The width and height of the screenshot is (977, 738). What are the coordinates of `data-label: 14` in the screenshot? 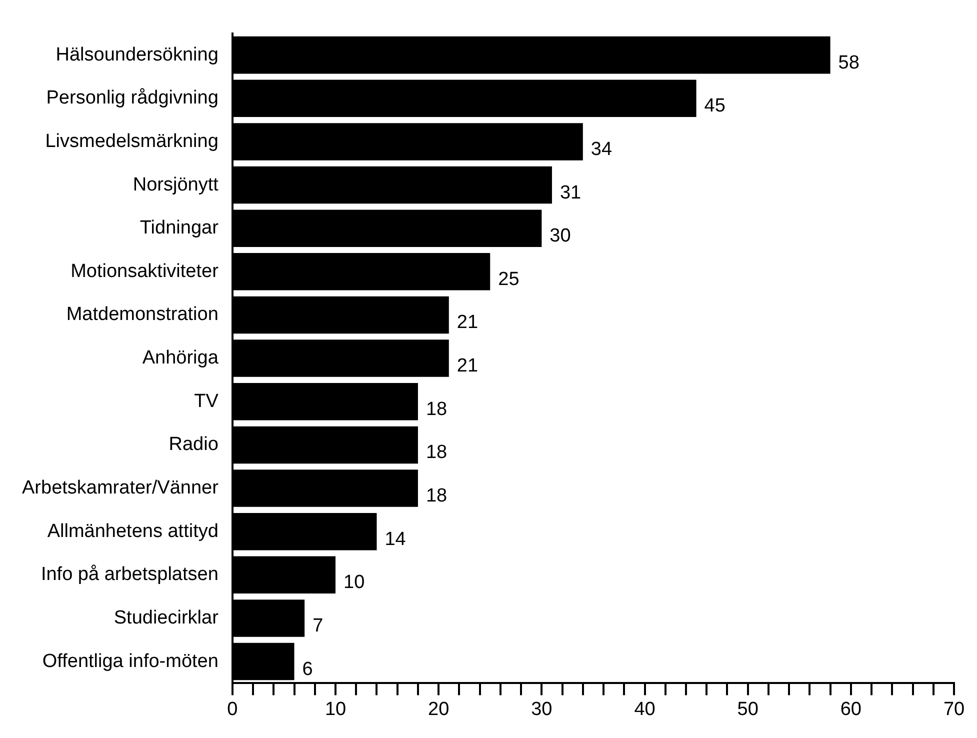 It's located at (395, 539).